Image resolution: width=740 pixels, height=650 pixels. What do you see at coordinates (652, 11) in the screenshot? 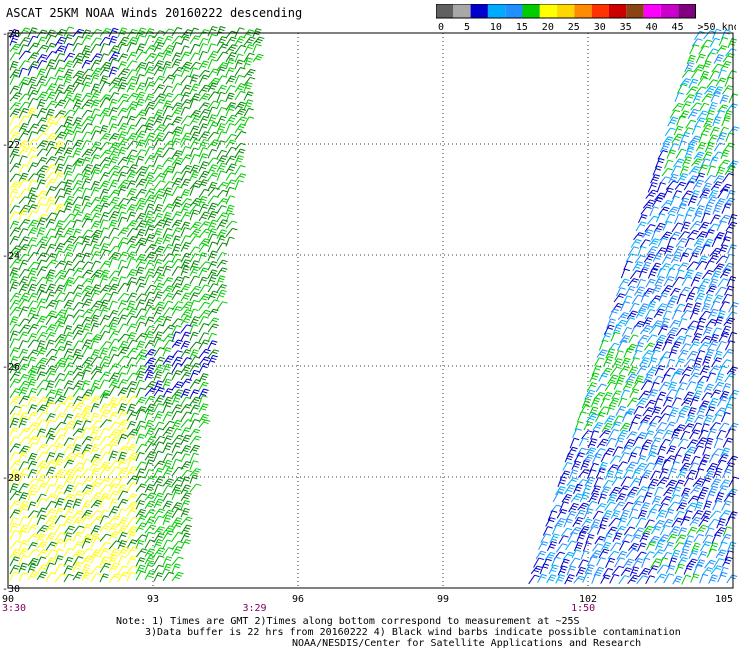
I see `colorbar-segment` at bounding box center [652, 11].